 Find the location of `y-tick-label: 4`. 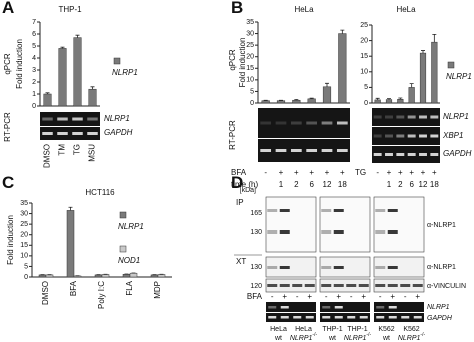

y-tick-label: 4 is located at coordinates (34, 58).